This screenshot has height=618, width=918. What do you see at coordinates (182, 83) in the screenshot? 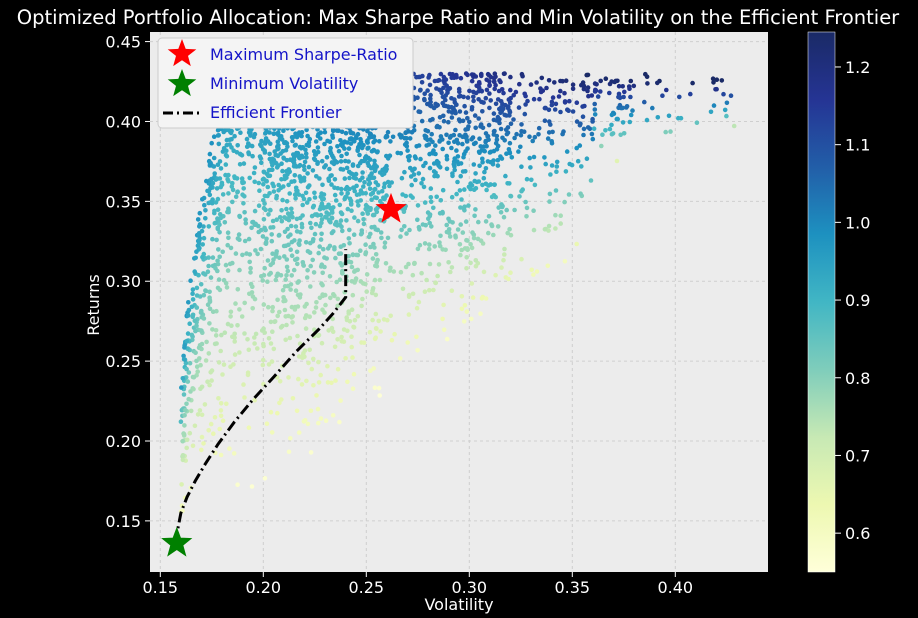
I see `legend-marker-min-volatility` at bounding box center [182, 83].